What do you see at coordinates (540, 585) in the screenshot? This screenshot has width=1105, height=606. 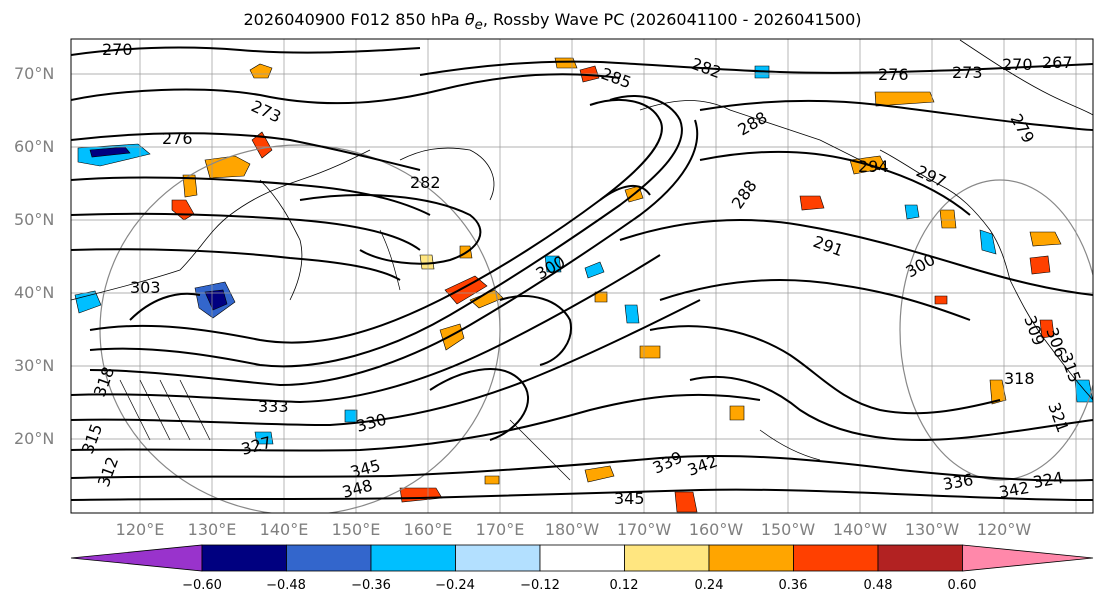 I see `colorbar-tick: −0.12` at bounding box center [540, 585].